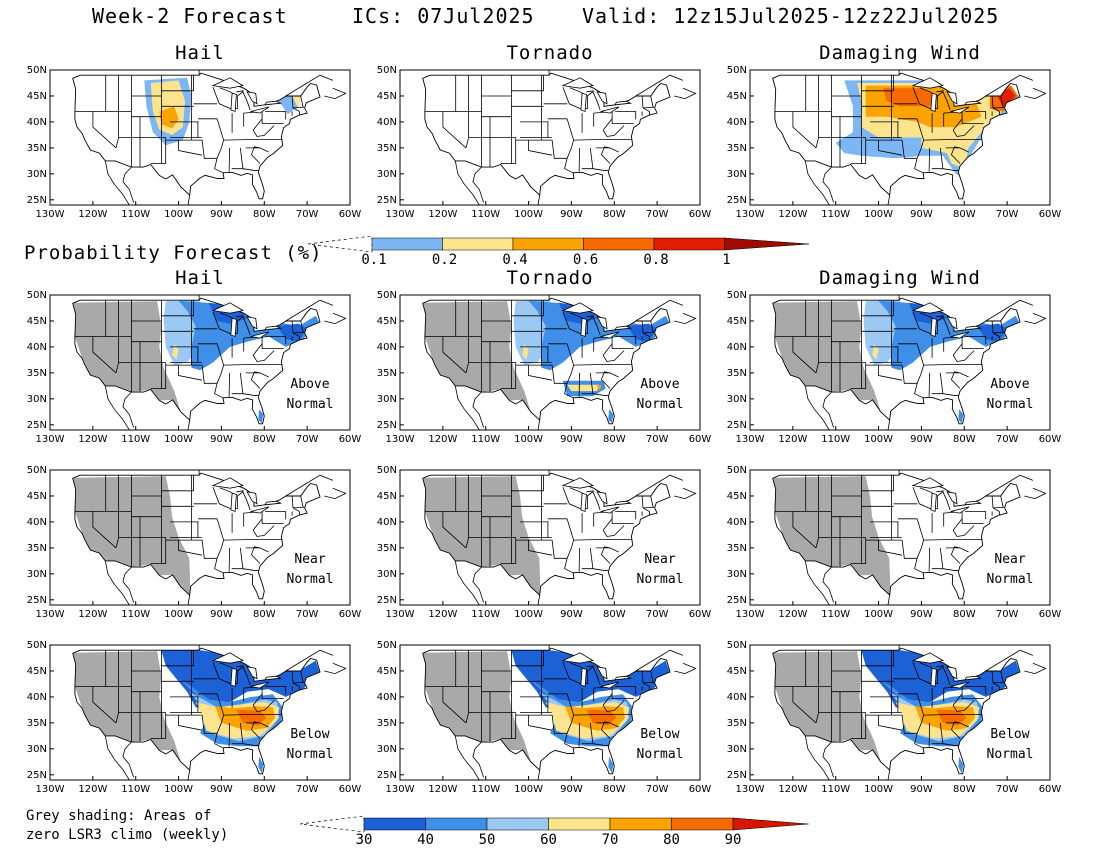 Image resolution: width=1100 pixels, height=850 pixels. Describe the element at coordinates (444, 259) in the screenshot. I see `colorbar-tick-label: 0.2` at that location.